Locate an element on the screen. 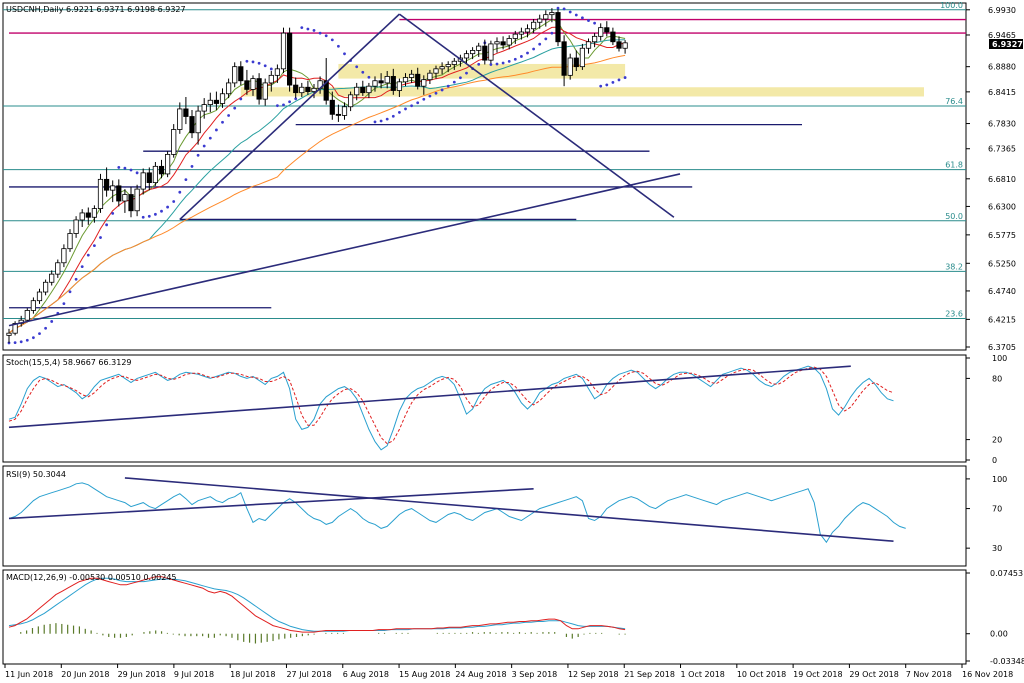 The width and height of the screenshot is (1024, 683). time-tick-label: 18 Jul 2018 is located at coordinates (252, 674).